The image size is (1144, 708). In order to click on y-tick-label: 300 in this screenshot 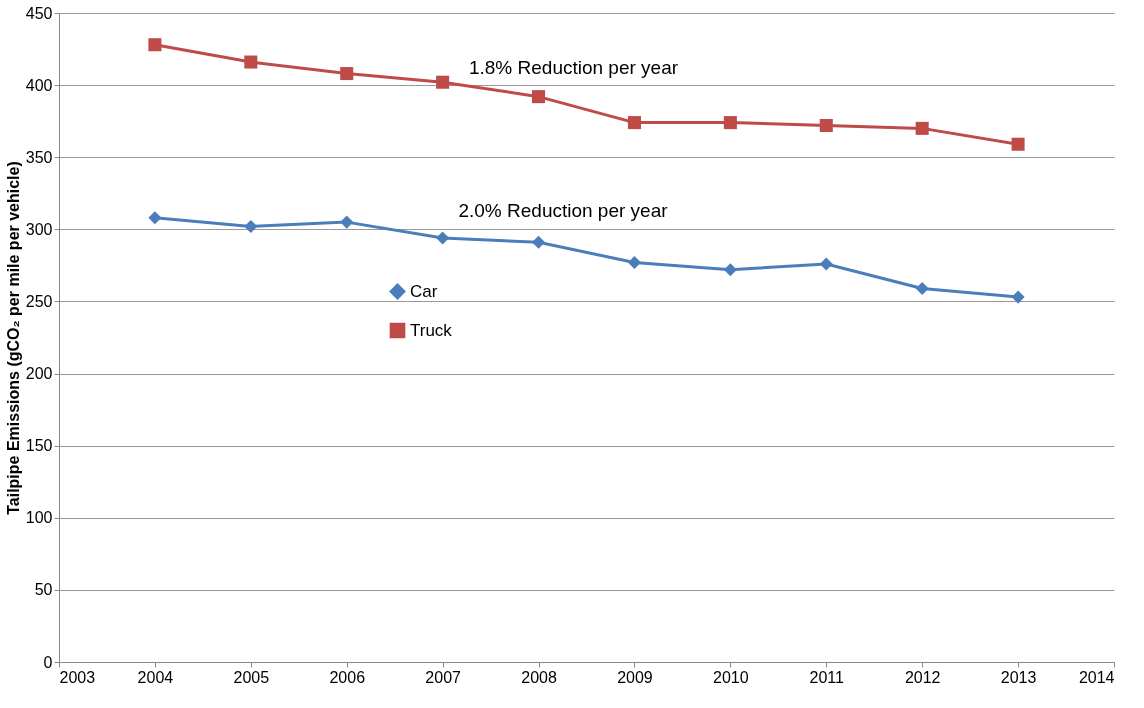, I will do `click(39, 229)`.